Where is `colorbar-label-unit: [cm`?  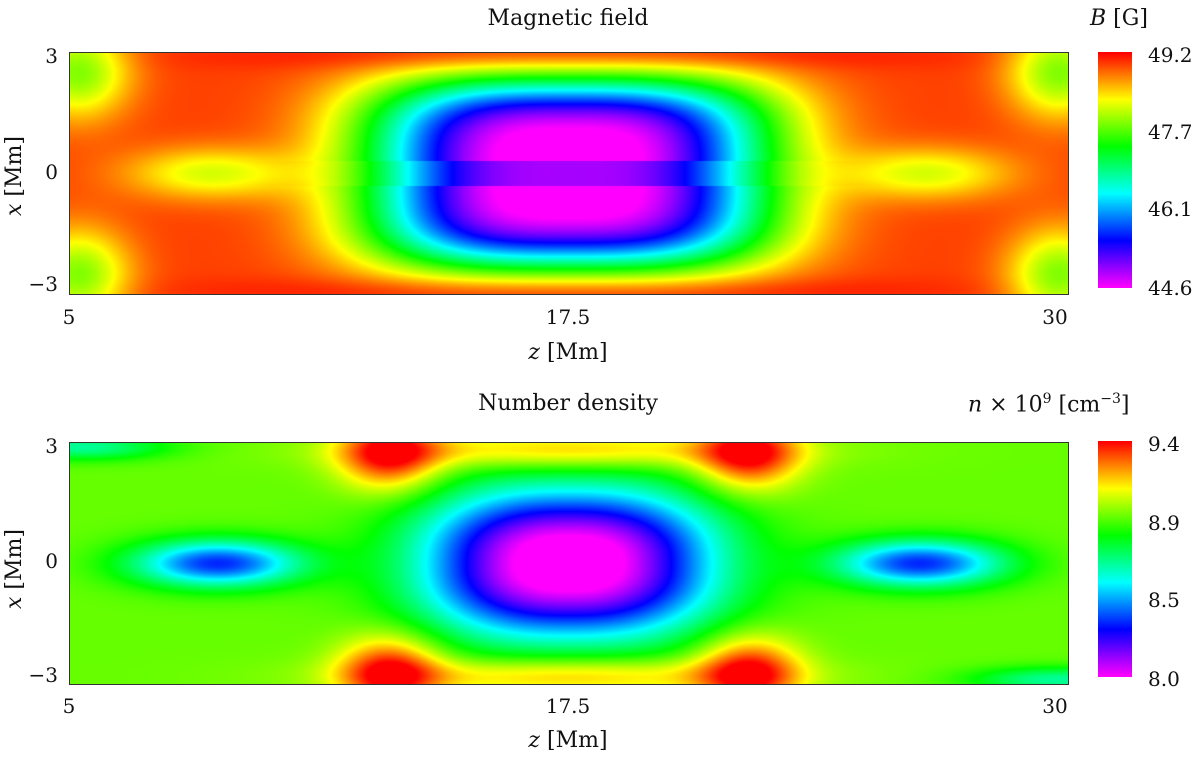 colorbar-label-unit: [cm is located at coordinates (1079, 405).